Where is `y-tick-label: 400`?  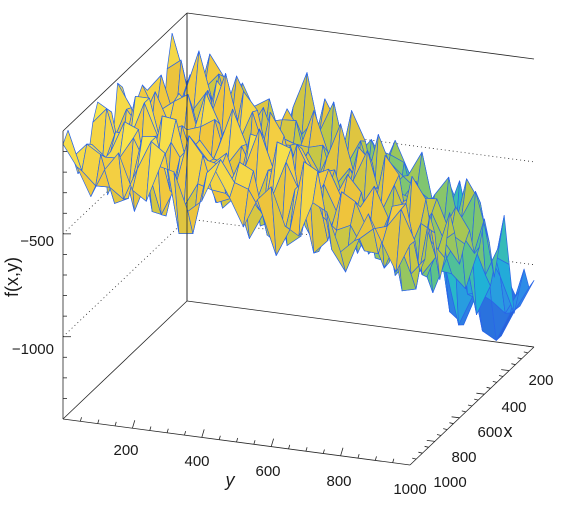 y-tick-label: 400 is located at coordinates (196, 461).